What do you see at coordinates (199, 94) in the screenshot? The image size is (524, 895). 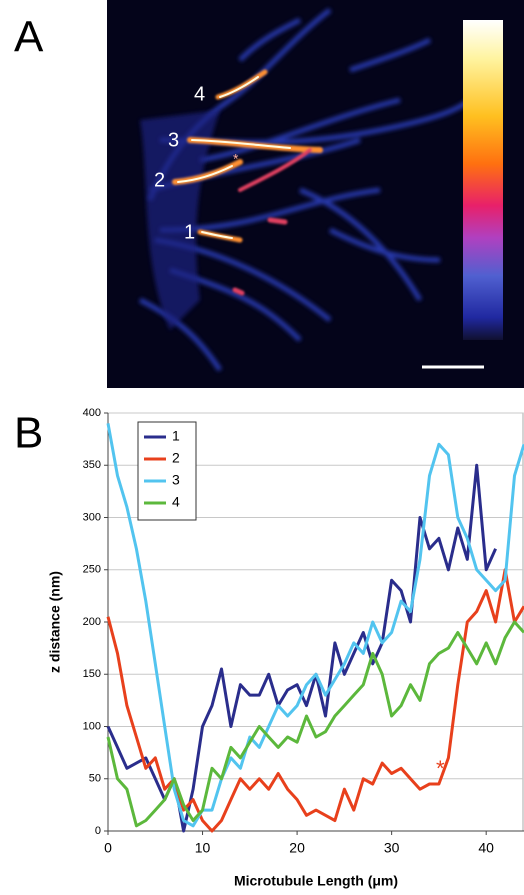 I see `filament-label: 4` at bounding box center [199, 94].